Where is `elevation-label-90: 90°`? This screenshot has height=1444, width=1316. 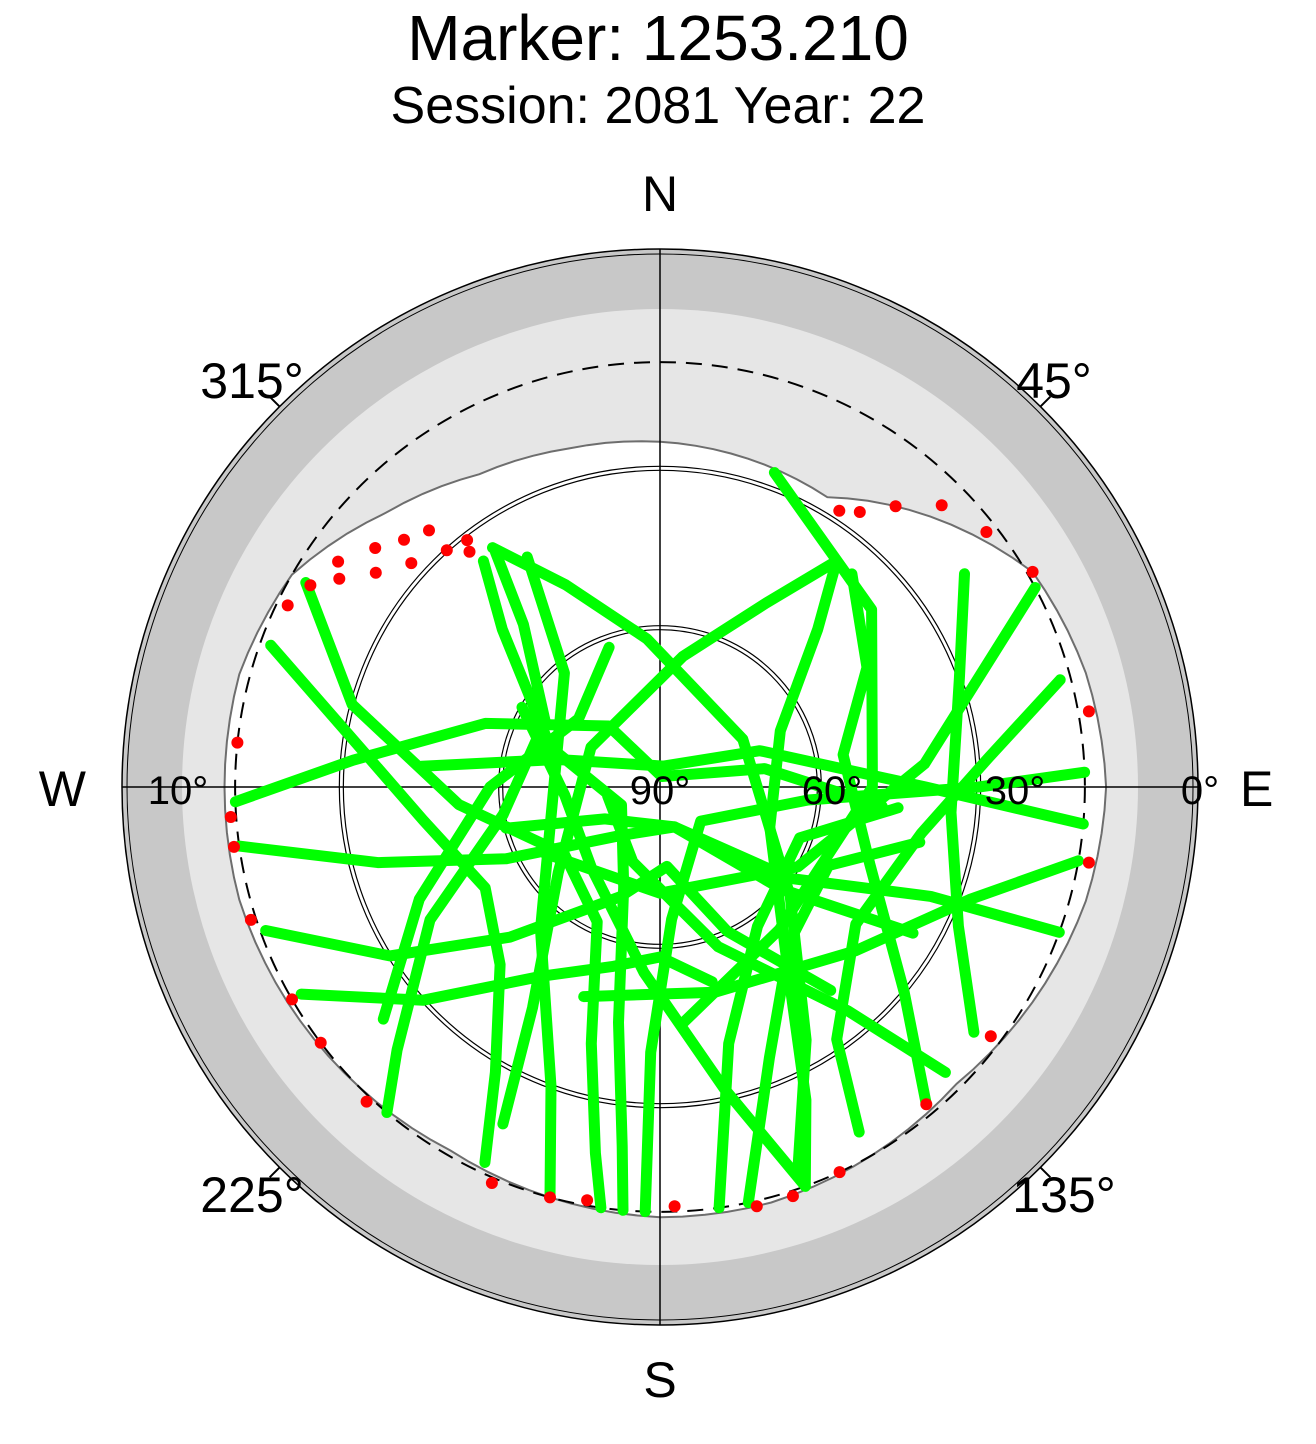
elevation-label-90: 90° is located at coordinates (660, 791).